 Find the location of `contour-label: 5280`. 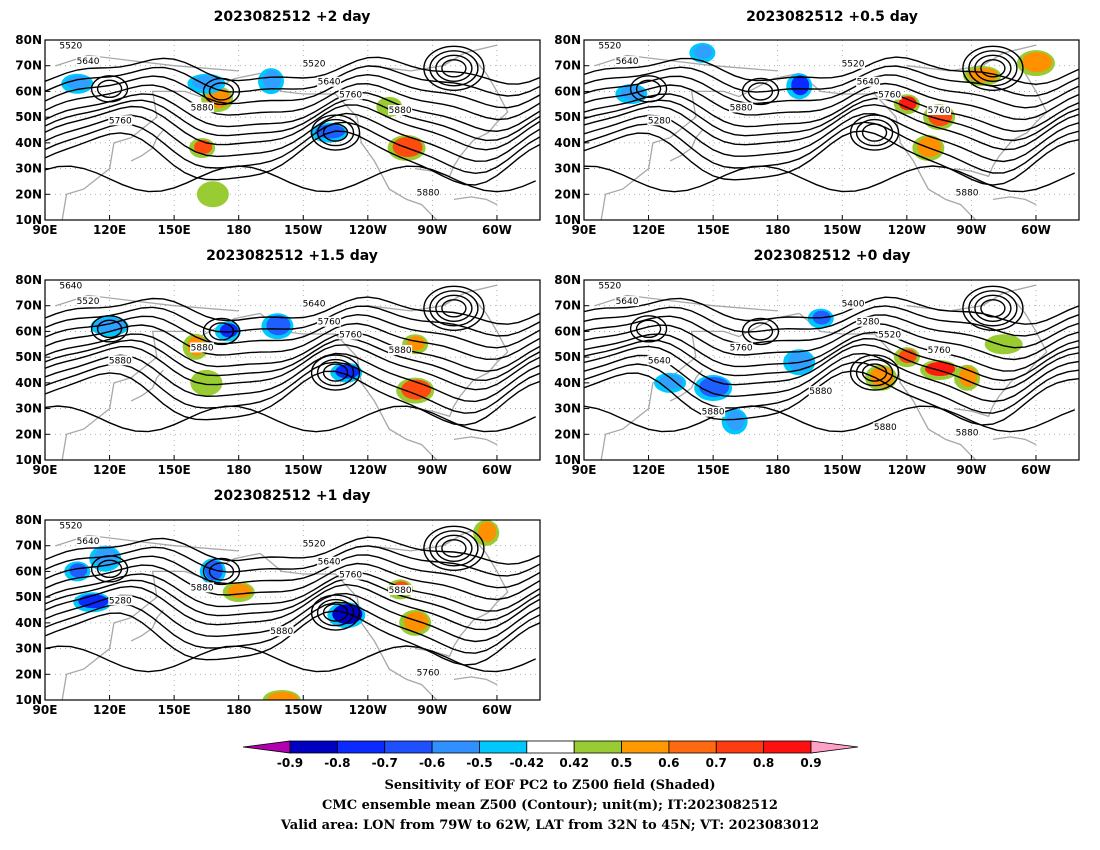

contour-label: 5280 is located at coordinates (868, 323).